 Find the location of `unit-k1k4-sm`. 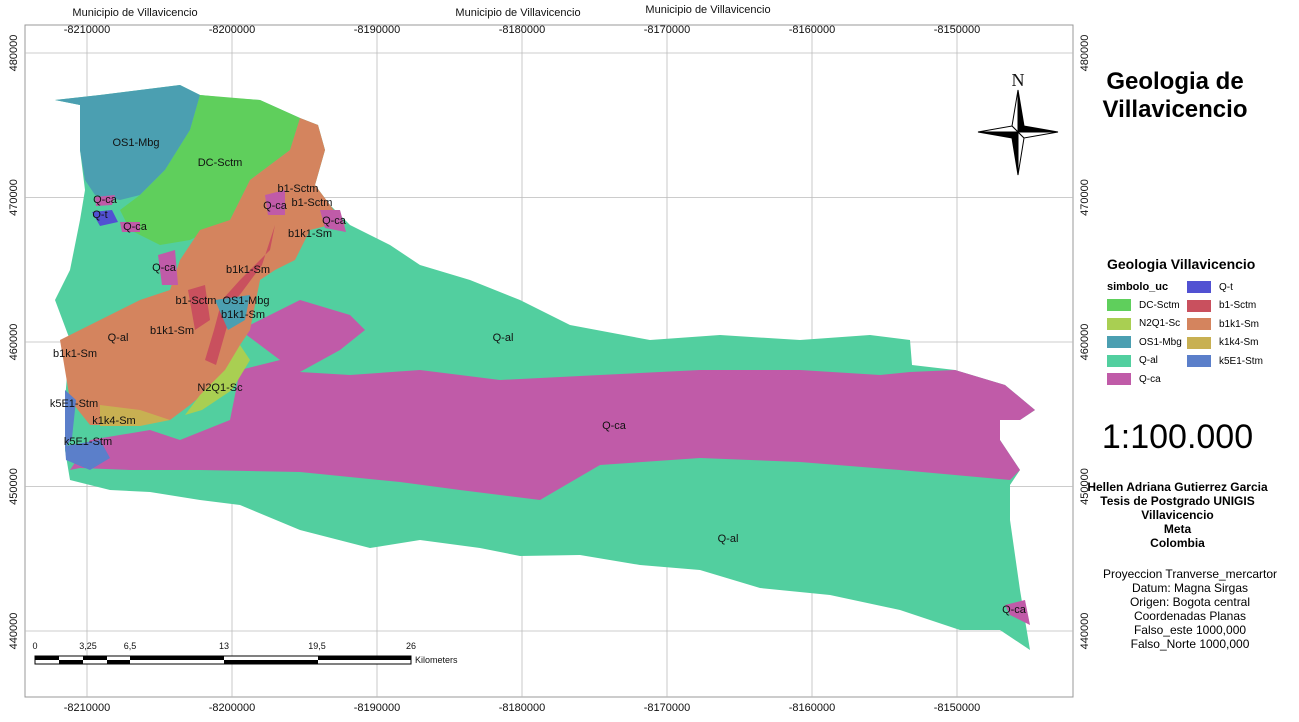

unit-k1k4-sm is located at coordinates (135, 415).